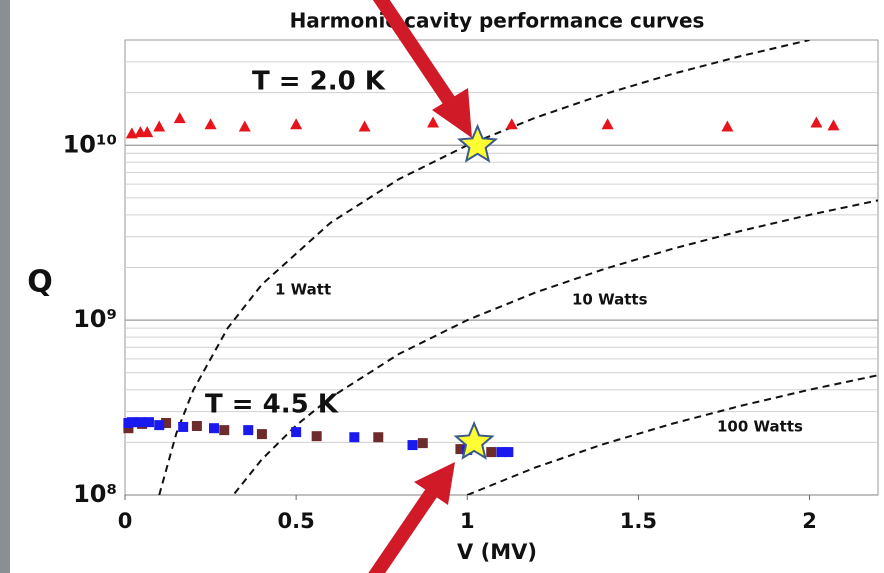 The width and height of the screenshot is (884, 573). I want to click on series-label: T = 4.5 K, so click(272, 405).